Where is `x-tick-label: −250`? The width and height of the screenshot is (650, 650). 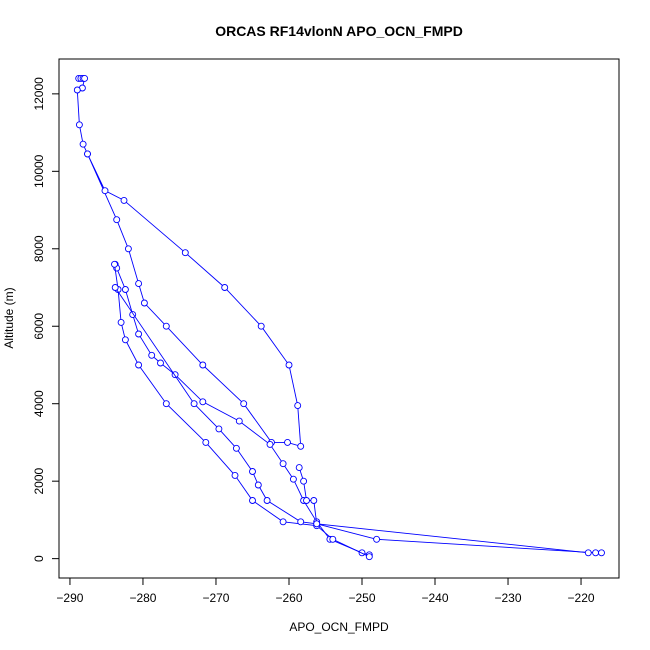 x-tick-label: −250 is located at coordinates (361, 598).